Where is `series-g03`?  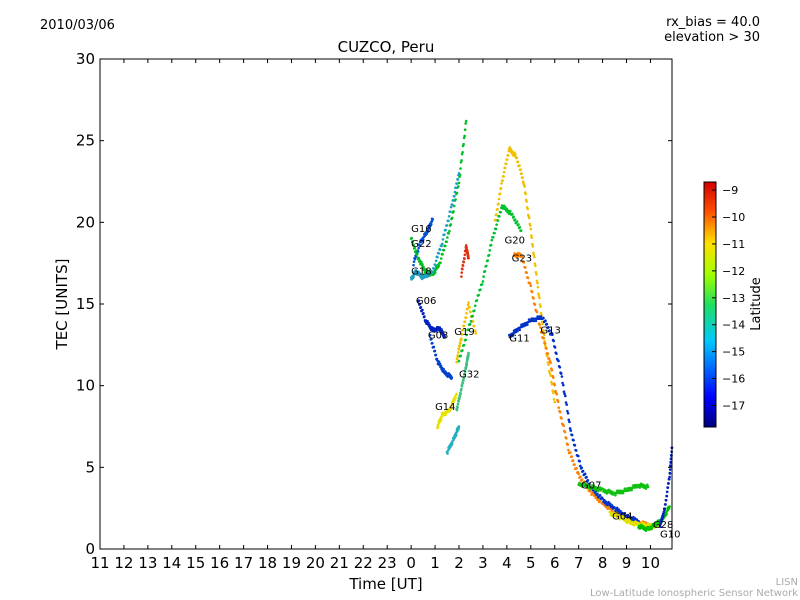 series-g03 is located at coordinates (441, 356).